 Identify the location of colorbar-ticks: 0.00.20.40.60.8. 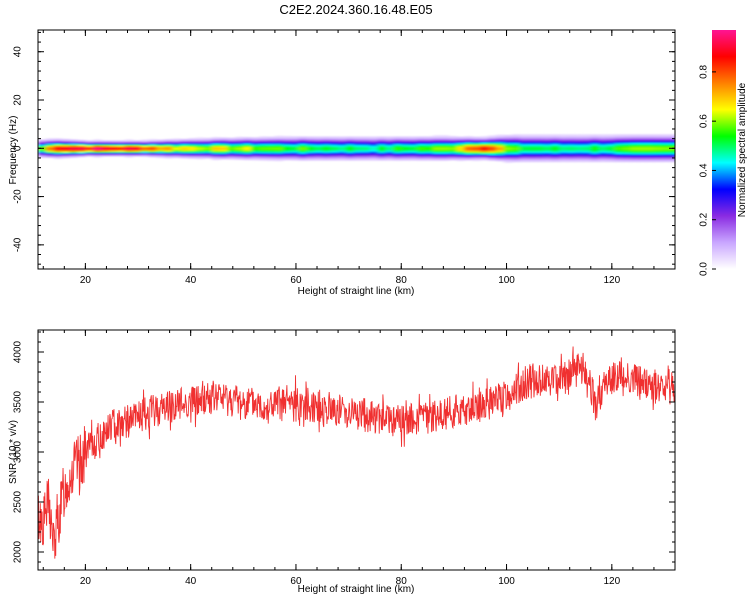
(707, 170).